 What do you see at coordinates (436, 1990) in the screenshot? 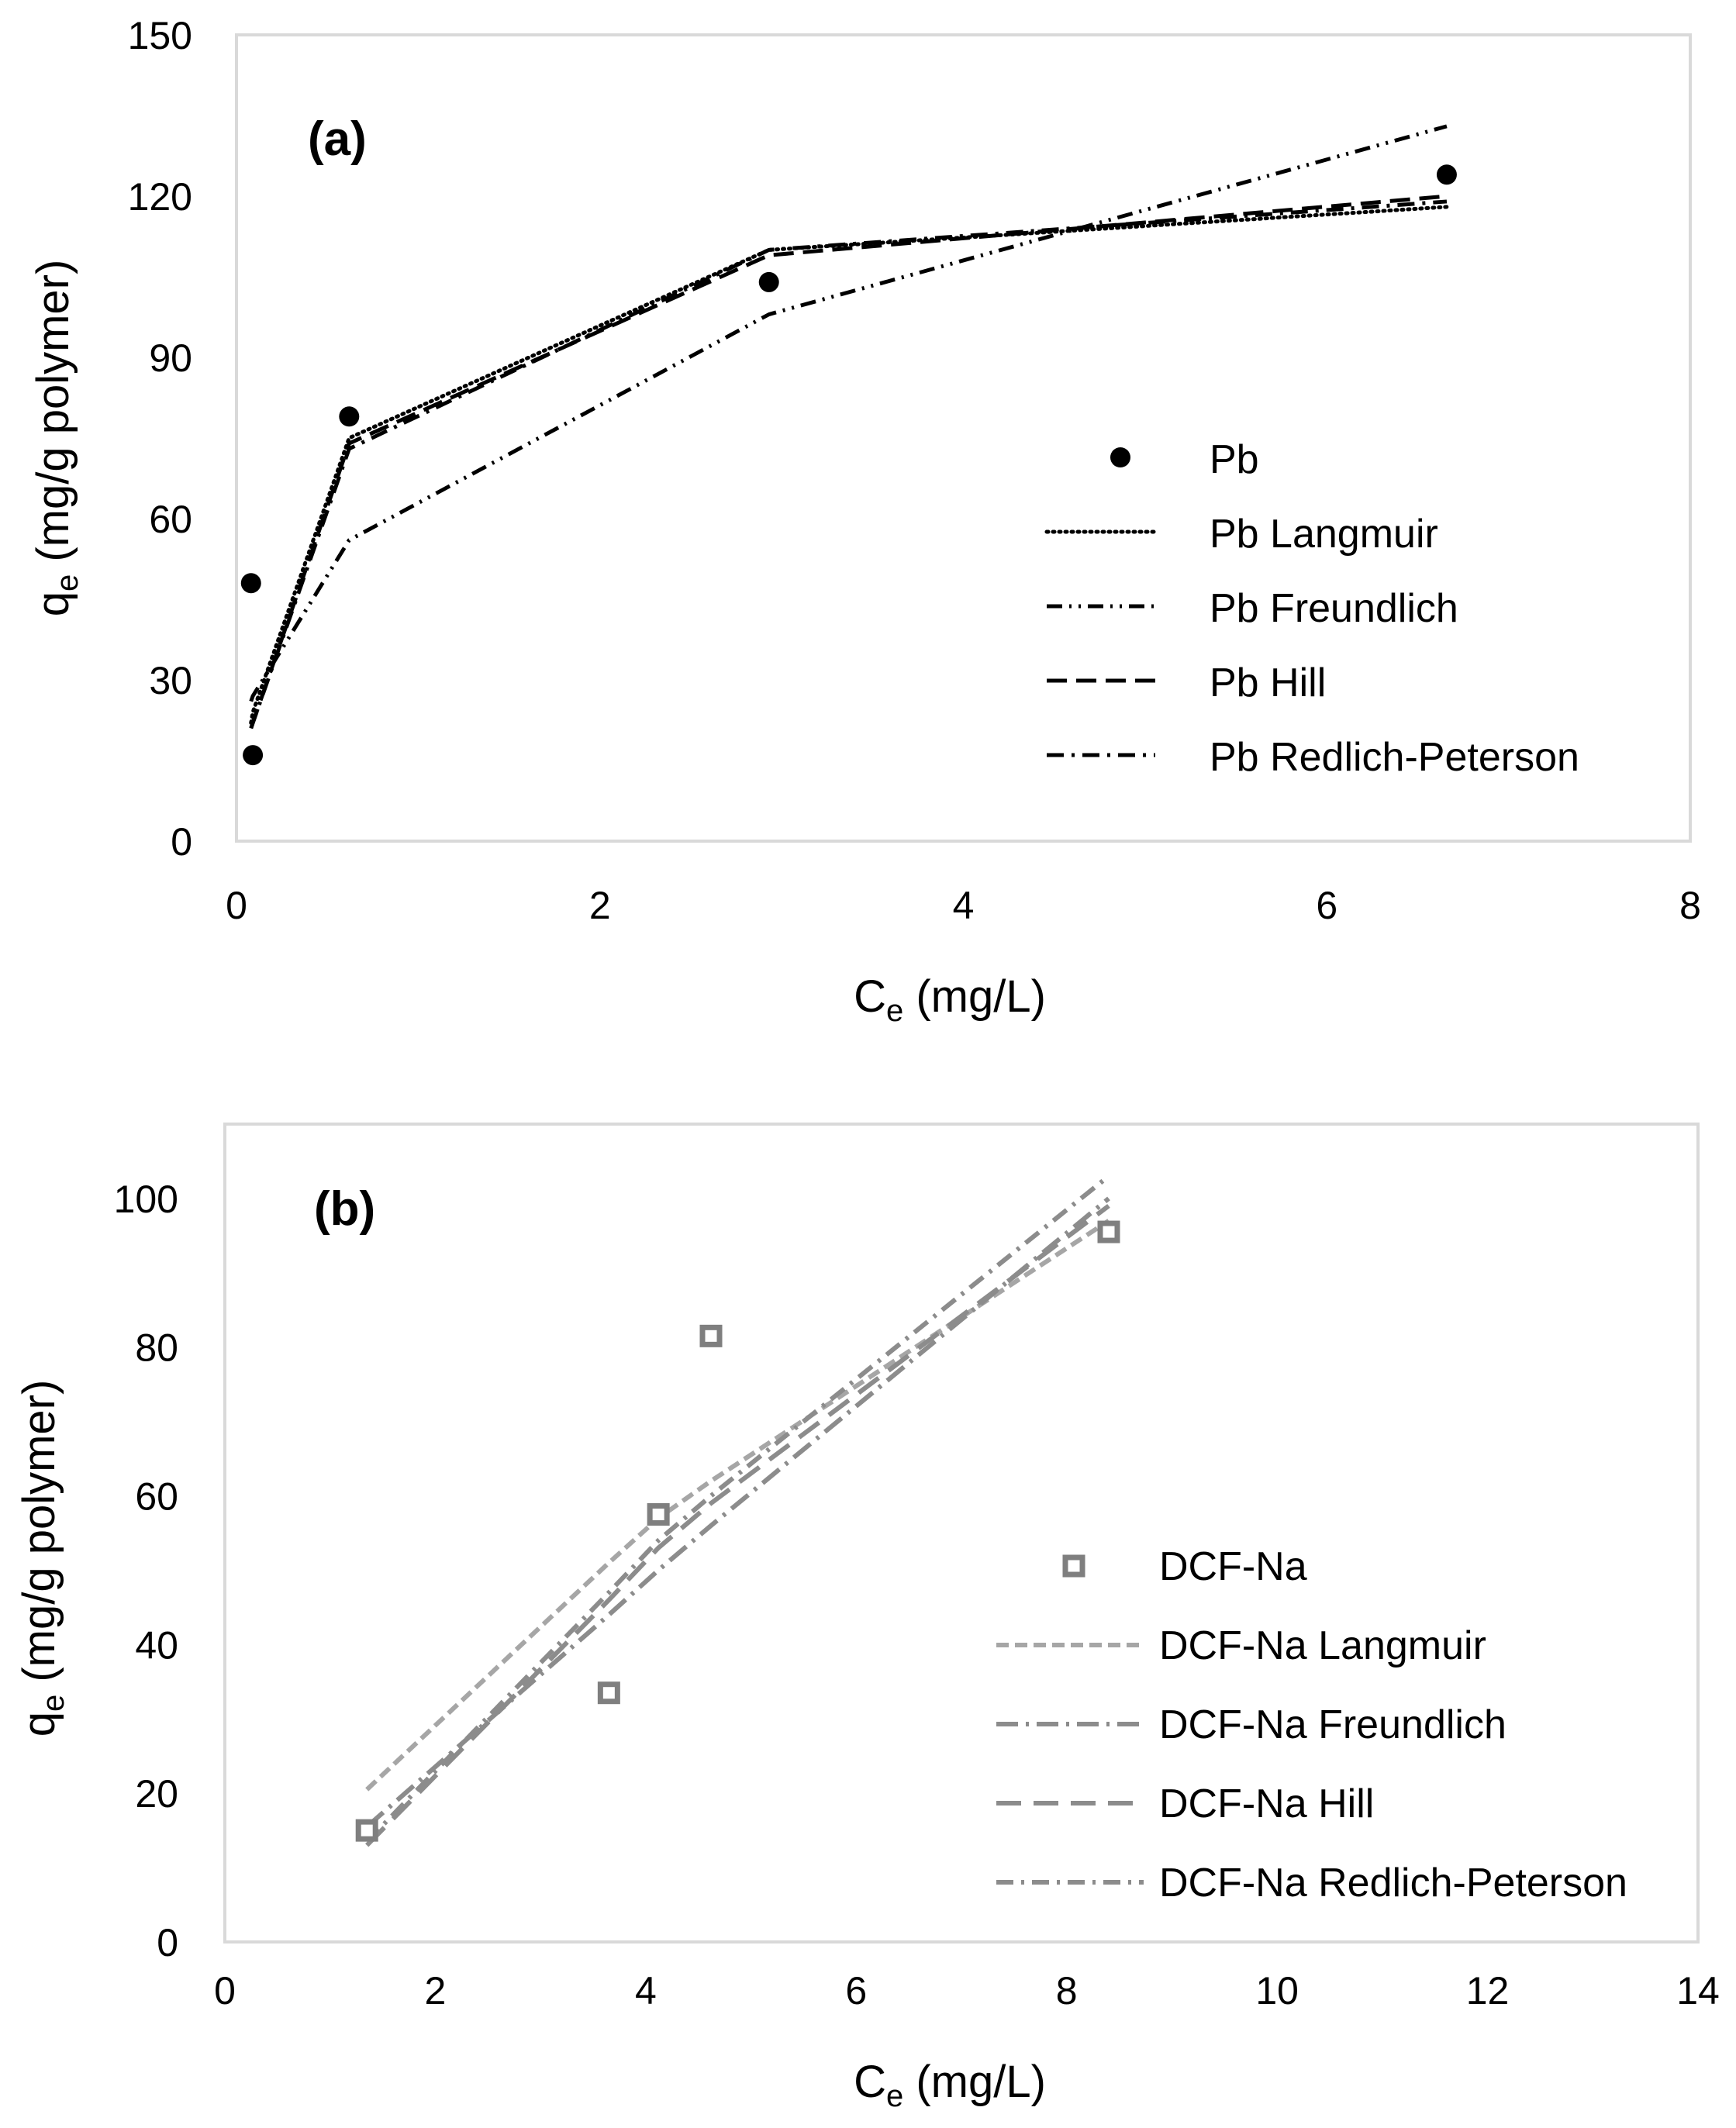
I see `panel-b-x-tick-label: 2` at bounding box center [436, 1990].